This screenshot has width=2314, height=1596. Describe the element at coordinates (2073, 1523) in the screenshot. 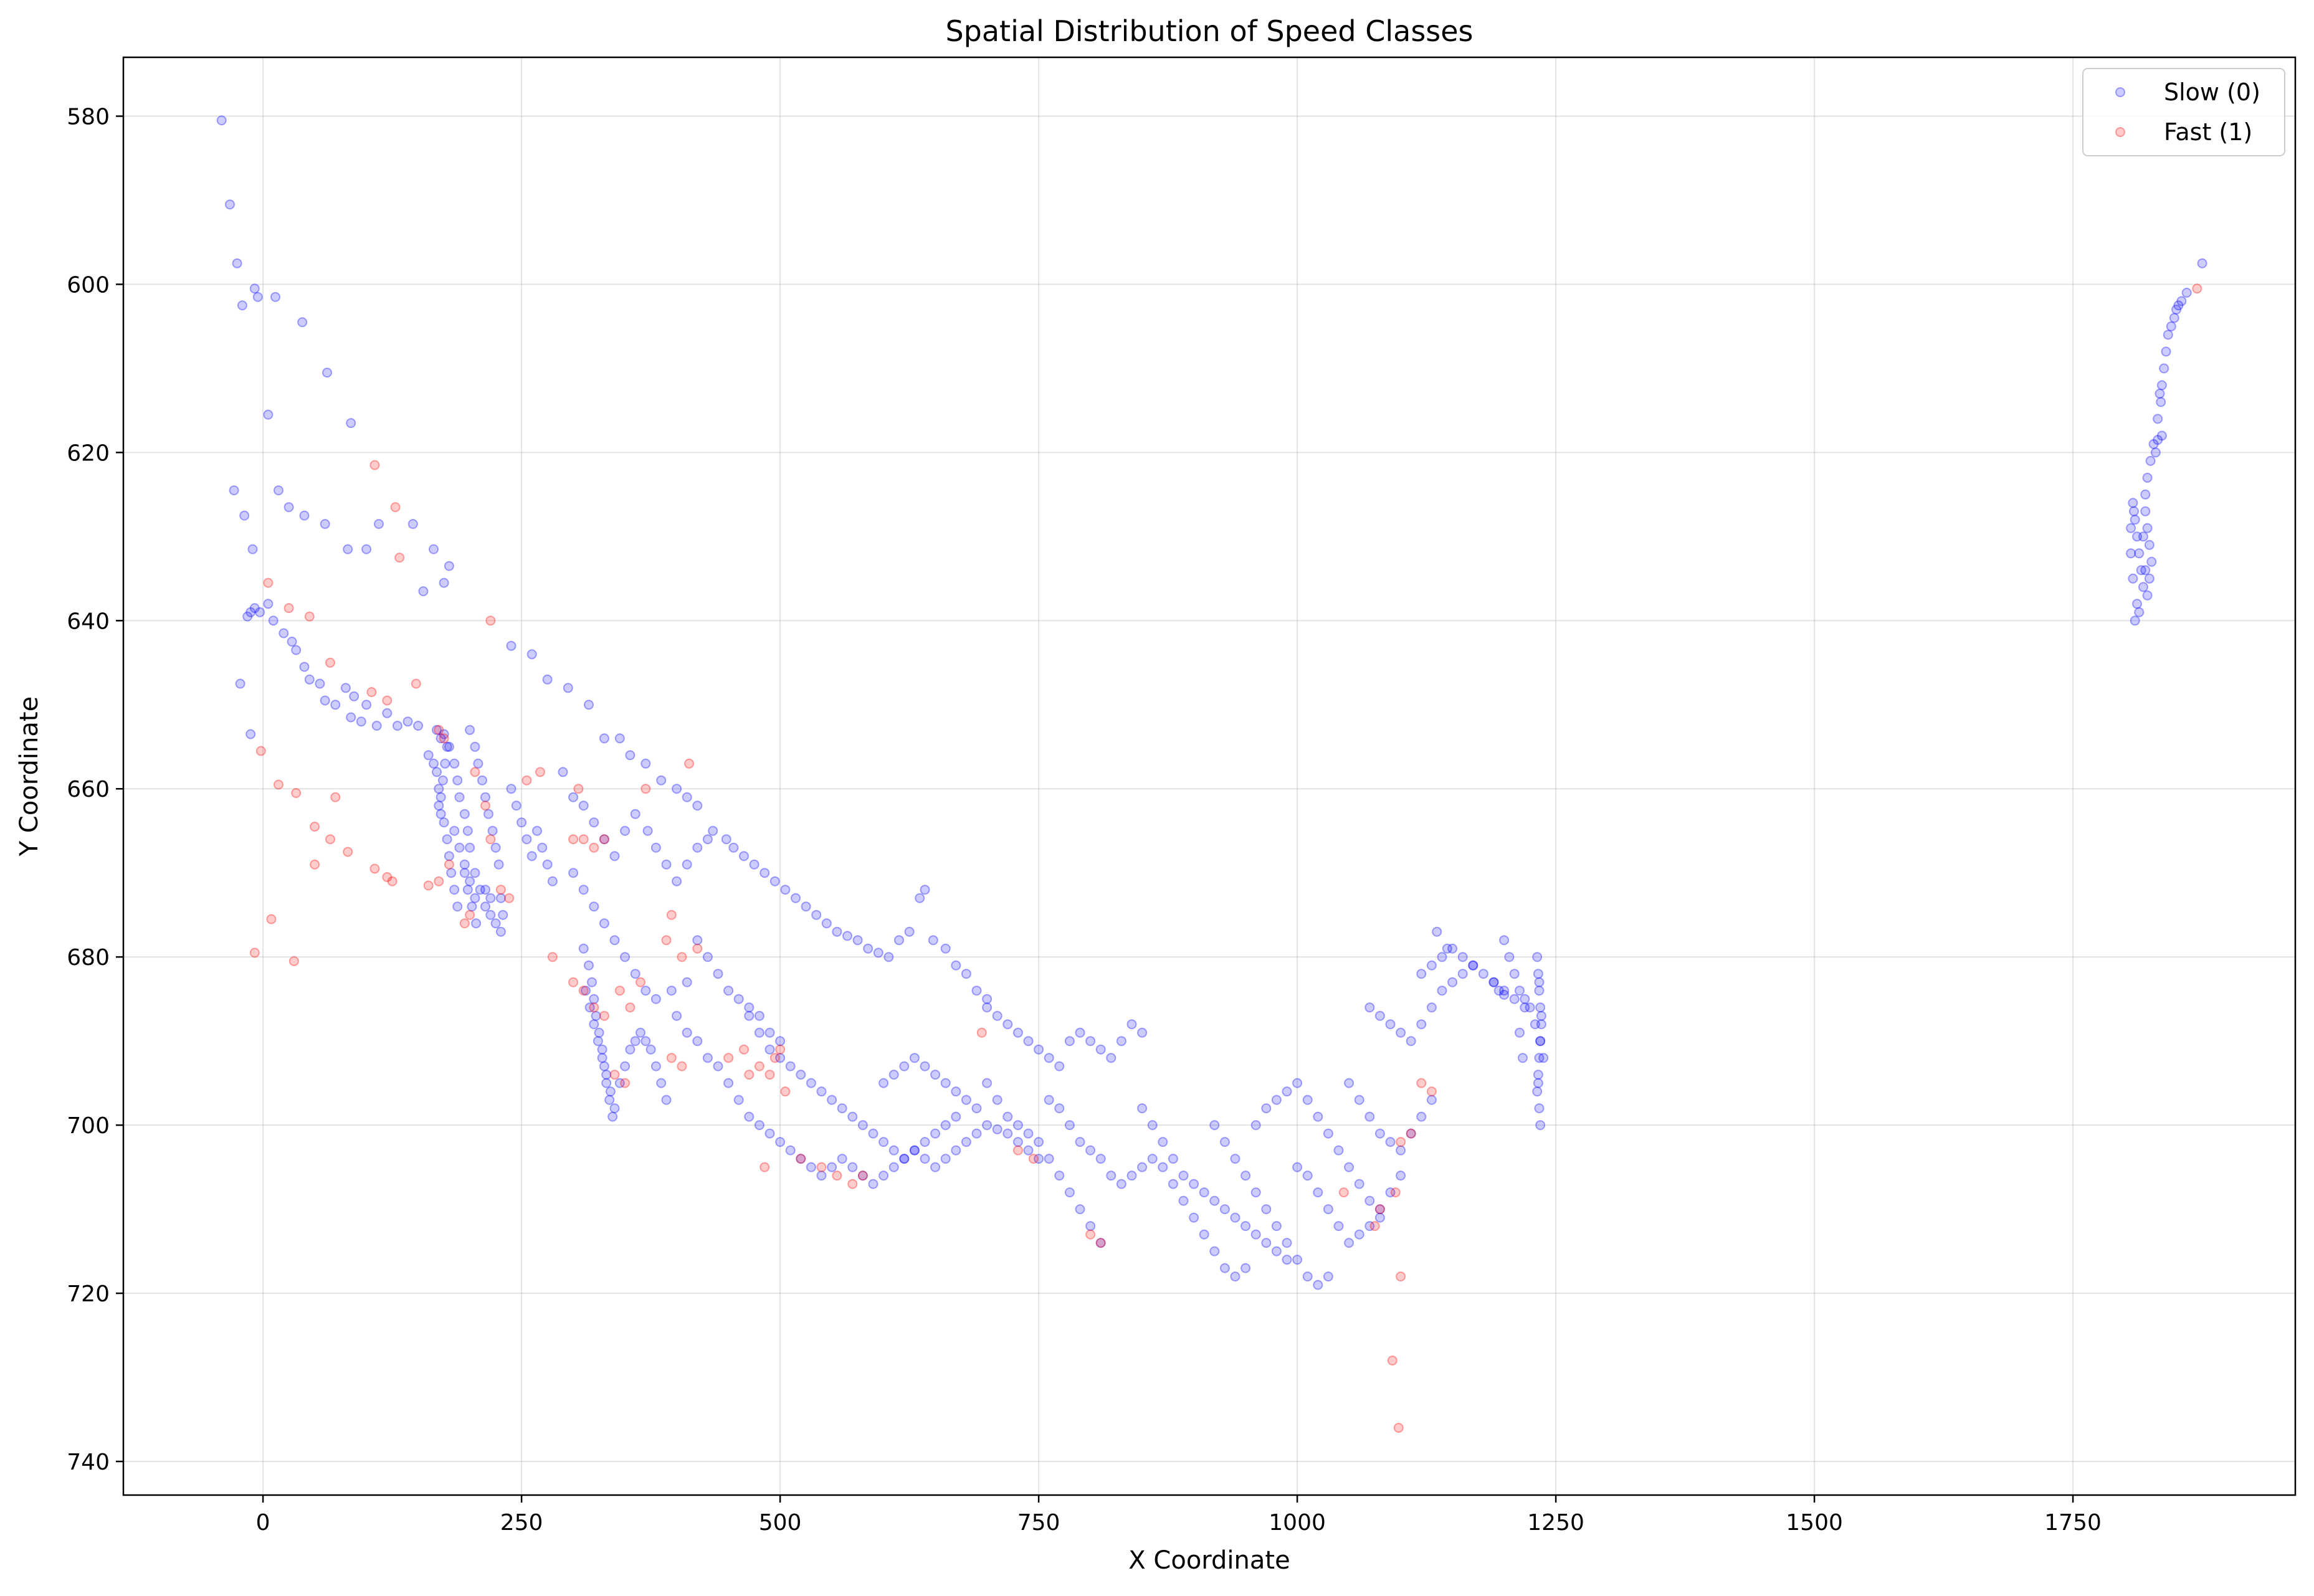

I see `x-tick-label: 1750` at that location.